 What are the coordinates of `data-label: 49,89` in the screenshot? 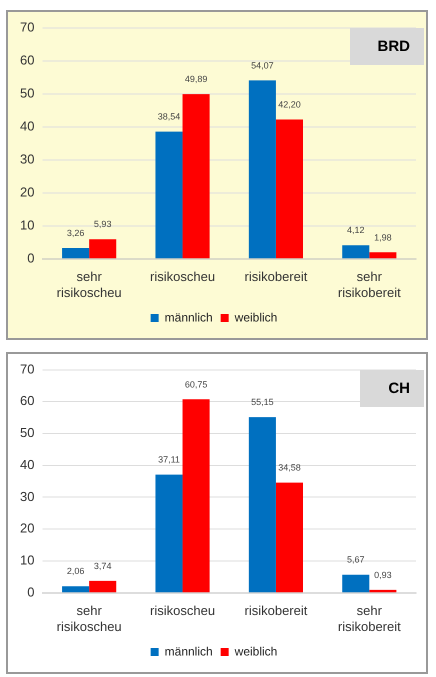 It's located at (196, 79).